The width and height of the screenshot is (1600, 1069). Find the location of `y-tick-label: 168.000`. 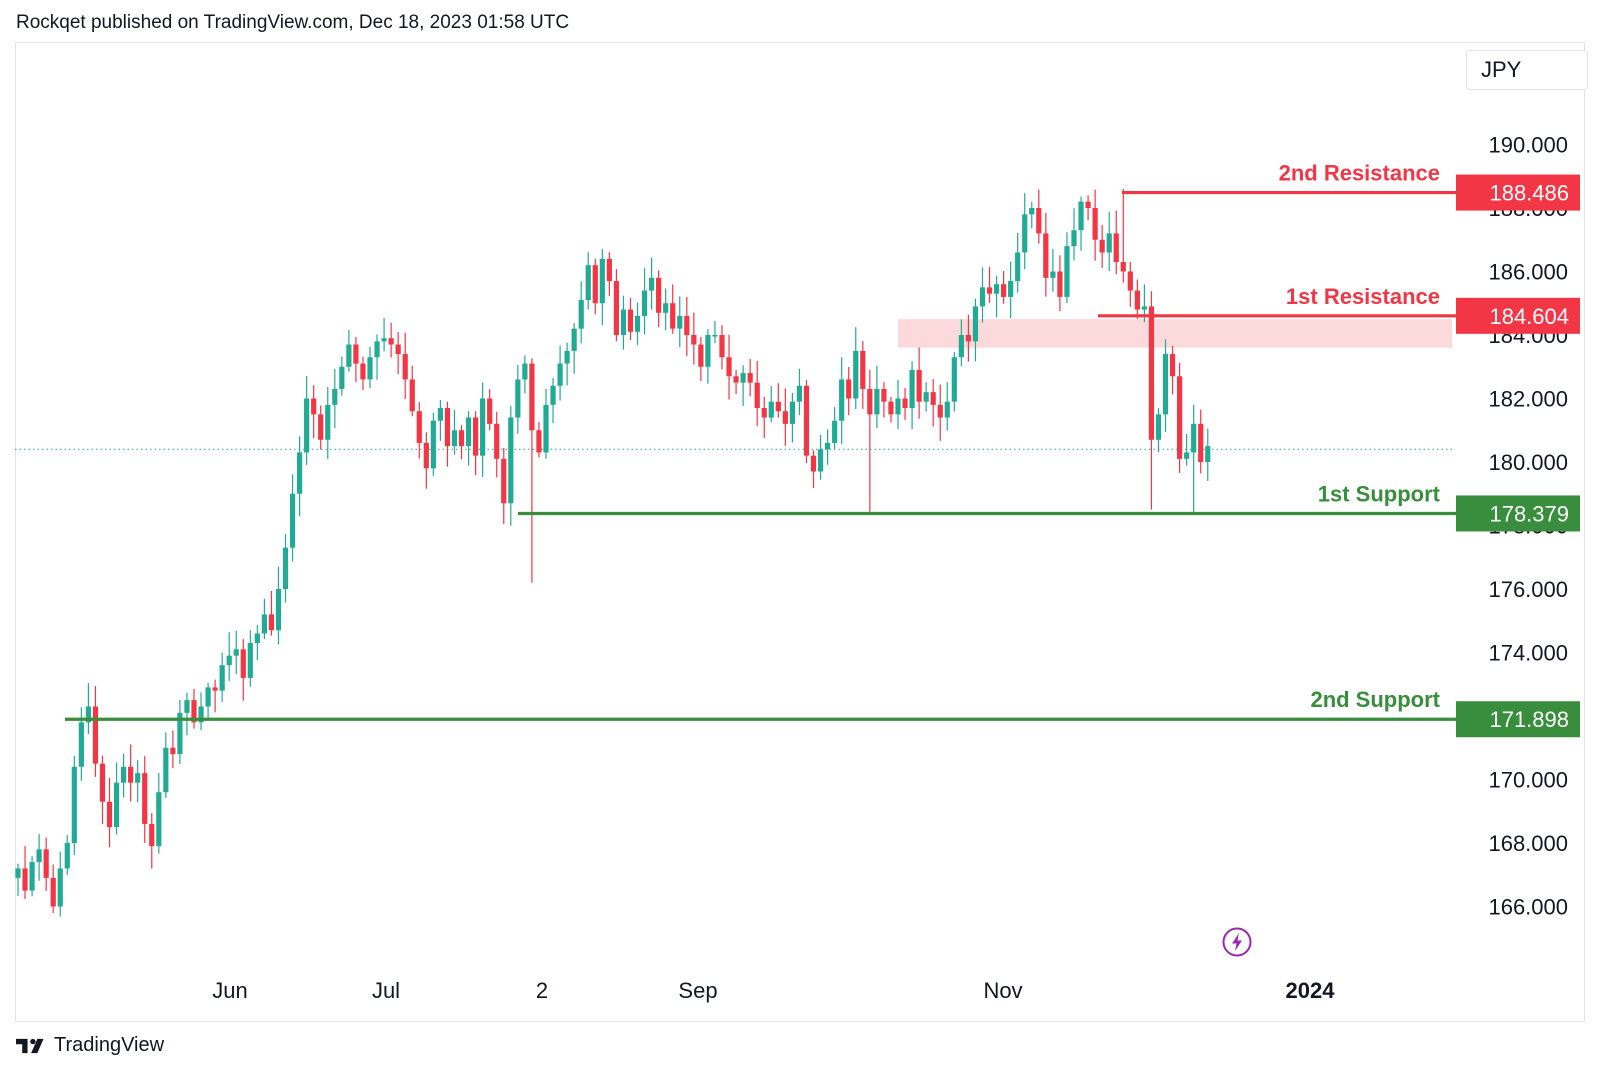

y-tick-label: 168.000 is located at coordinates (1528, 843).